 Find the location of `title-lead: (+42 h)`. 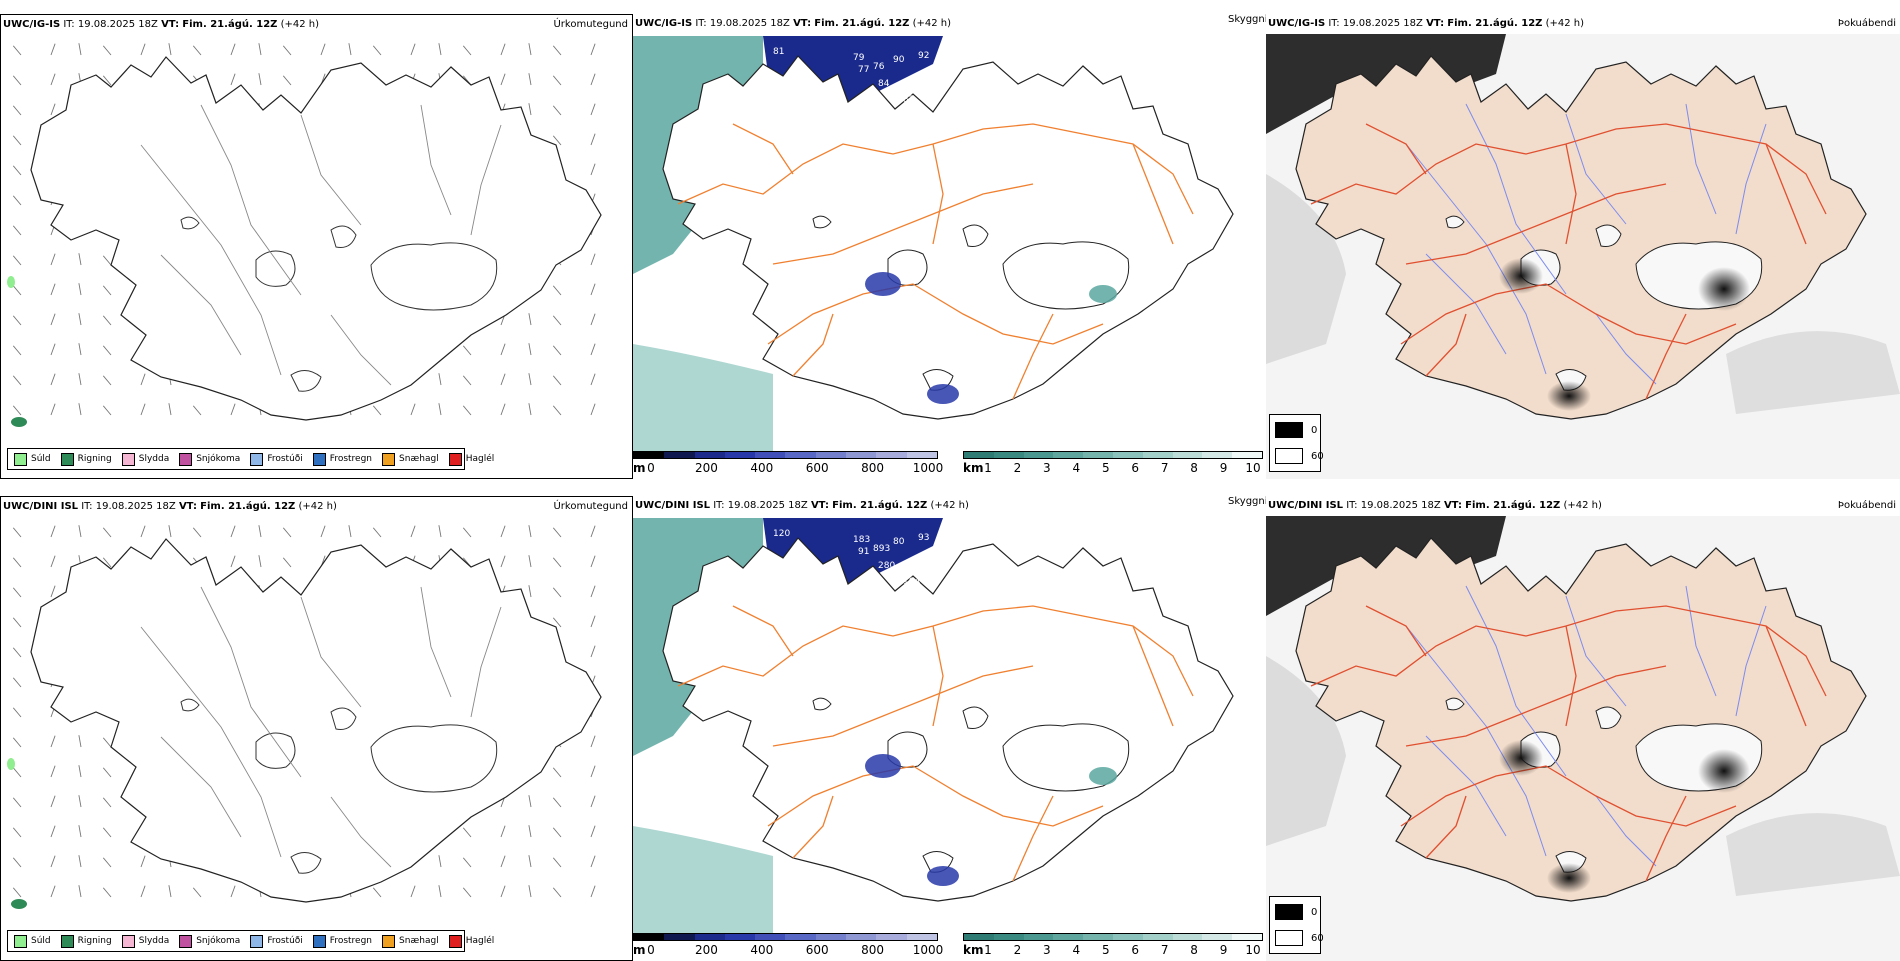

title-lead: (+42 h) is located at coordinates (1582, 505).